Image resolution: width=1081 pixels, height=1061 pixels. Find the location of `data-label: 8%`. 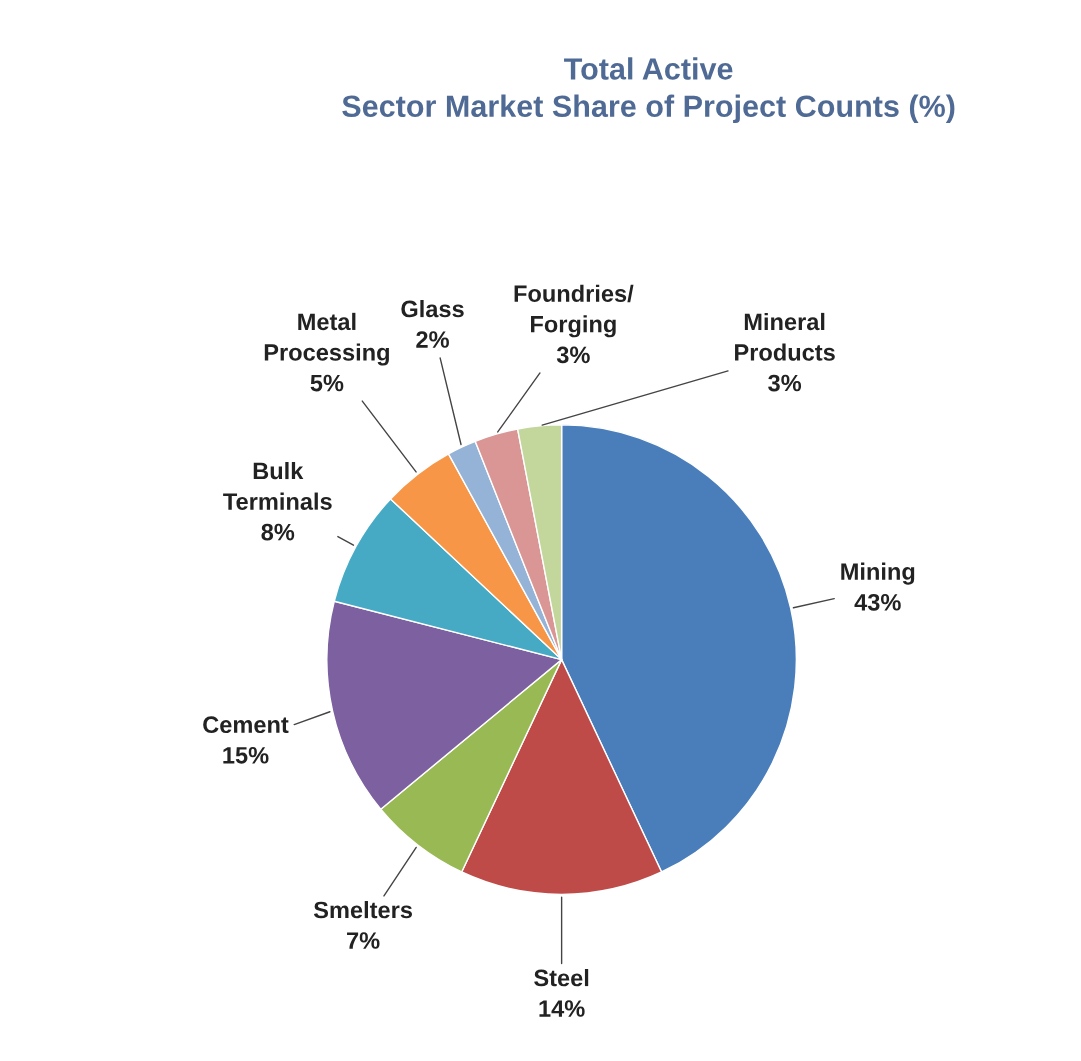

data-label: 8% is located at coordinates (278, 532).